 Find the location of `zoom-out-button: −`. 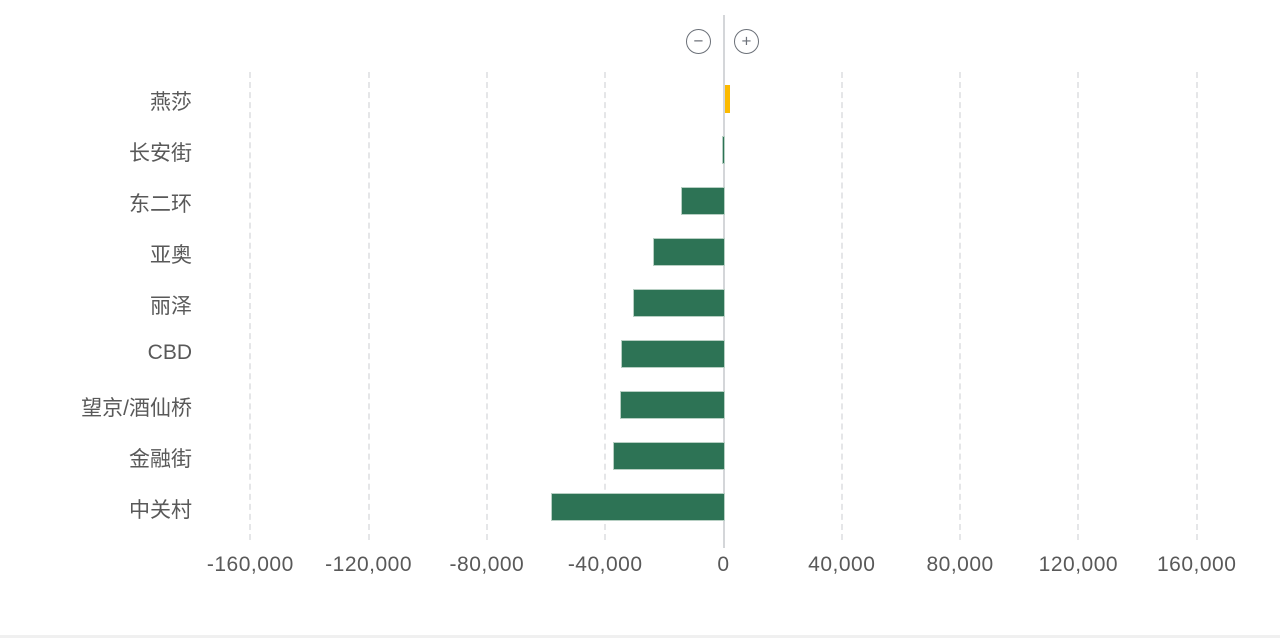

zoom-out-button: − is located at coordinates (698, 41).